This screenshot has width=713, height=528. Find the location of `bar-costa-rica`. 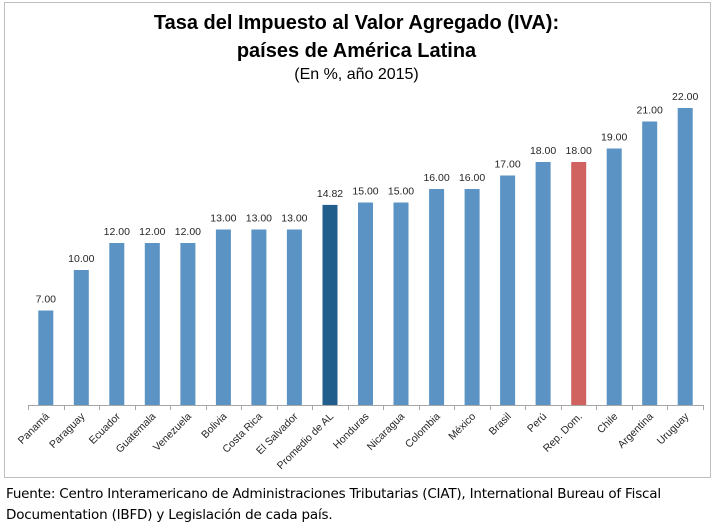

bar-costa-rica is located at coordinates (259, 317).